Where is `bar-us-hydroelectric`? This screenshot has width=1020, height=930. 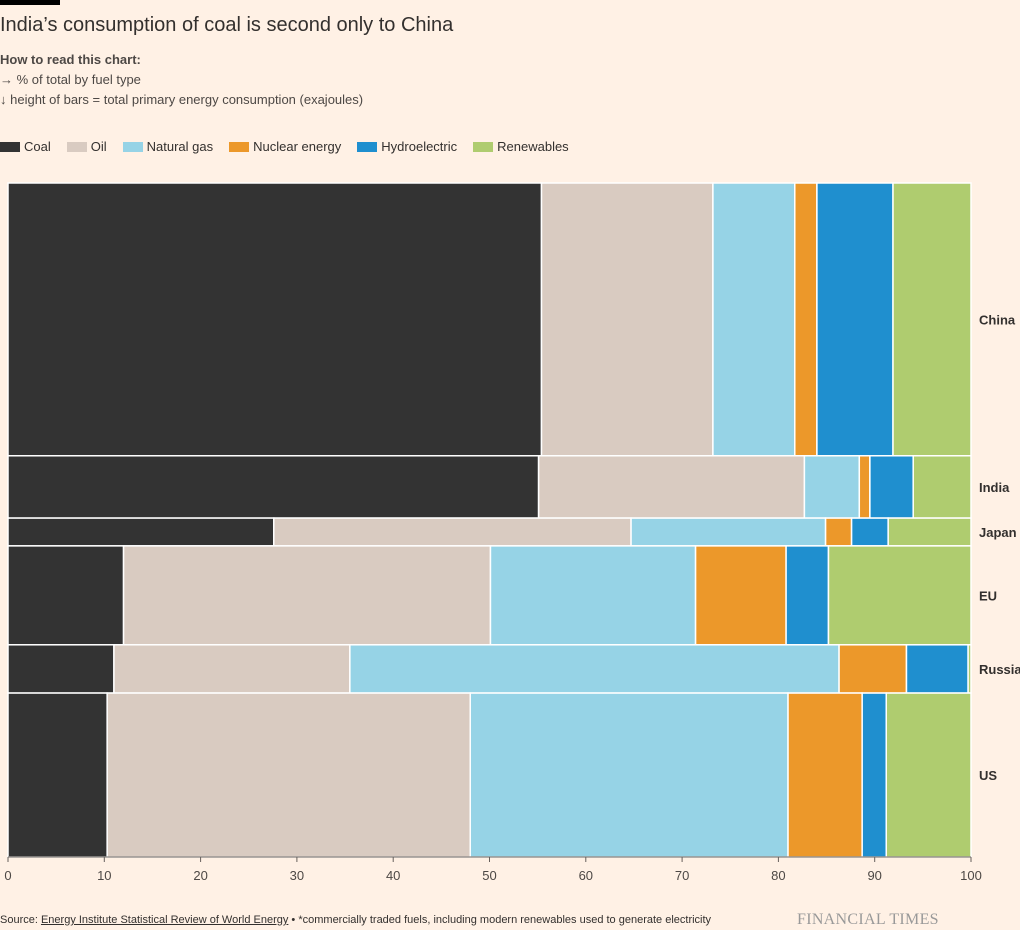 bar-us-hydroelectric is located at coordinates (874, 775).